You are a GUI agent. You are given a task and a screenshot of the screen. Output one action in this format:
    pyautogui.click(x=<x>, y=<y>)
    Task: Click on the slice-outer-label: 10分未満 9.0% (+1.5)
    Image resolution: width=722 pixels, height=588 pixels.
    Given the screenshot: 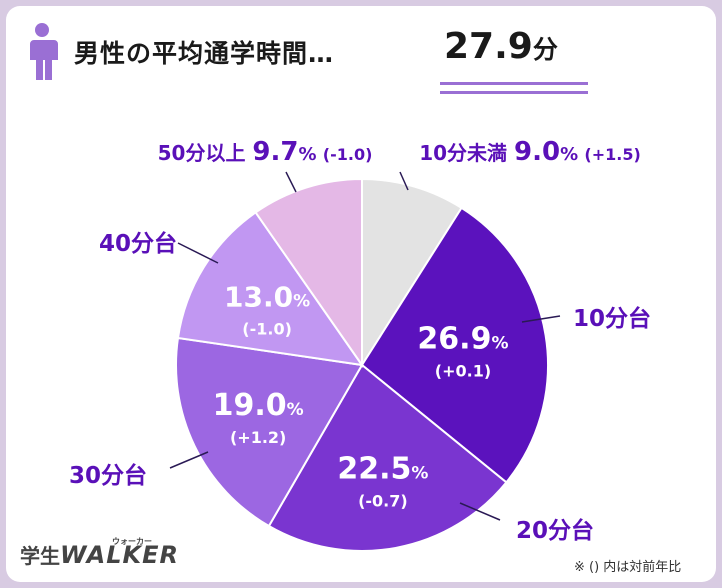 What is the action you would take?
    pyautogui.click(x=530, y=152)
    